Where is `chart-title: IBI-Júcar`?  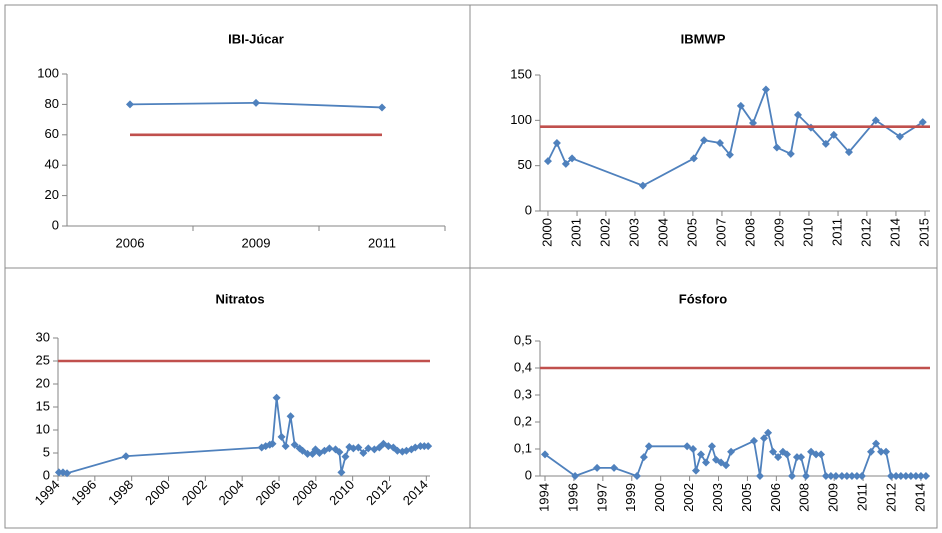
chart-title: IBI-Júcar is located at coordinates (256, 38).